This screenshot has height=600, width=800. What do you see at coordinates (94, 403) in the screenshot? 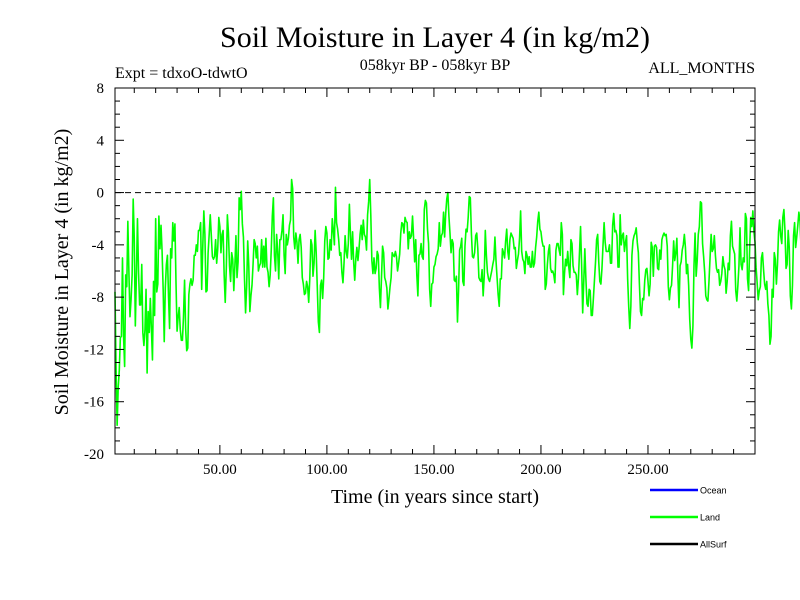
I see `y-tick-label: -16` at bounding box center [94, 403].